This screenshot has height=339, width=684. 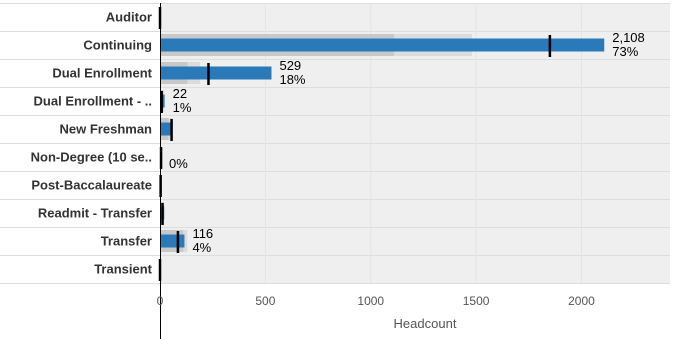 I want to click on x-tick-label: 2000, so click(x=581, y=301).